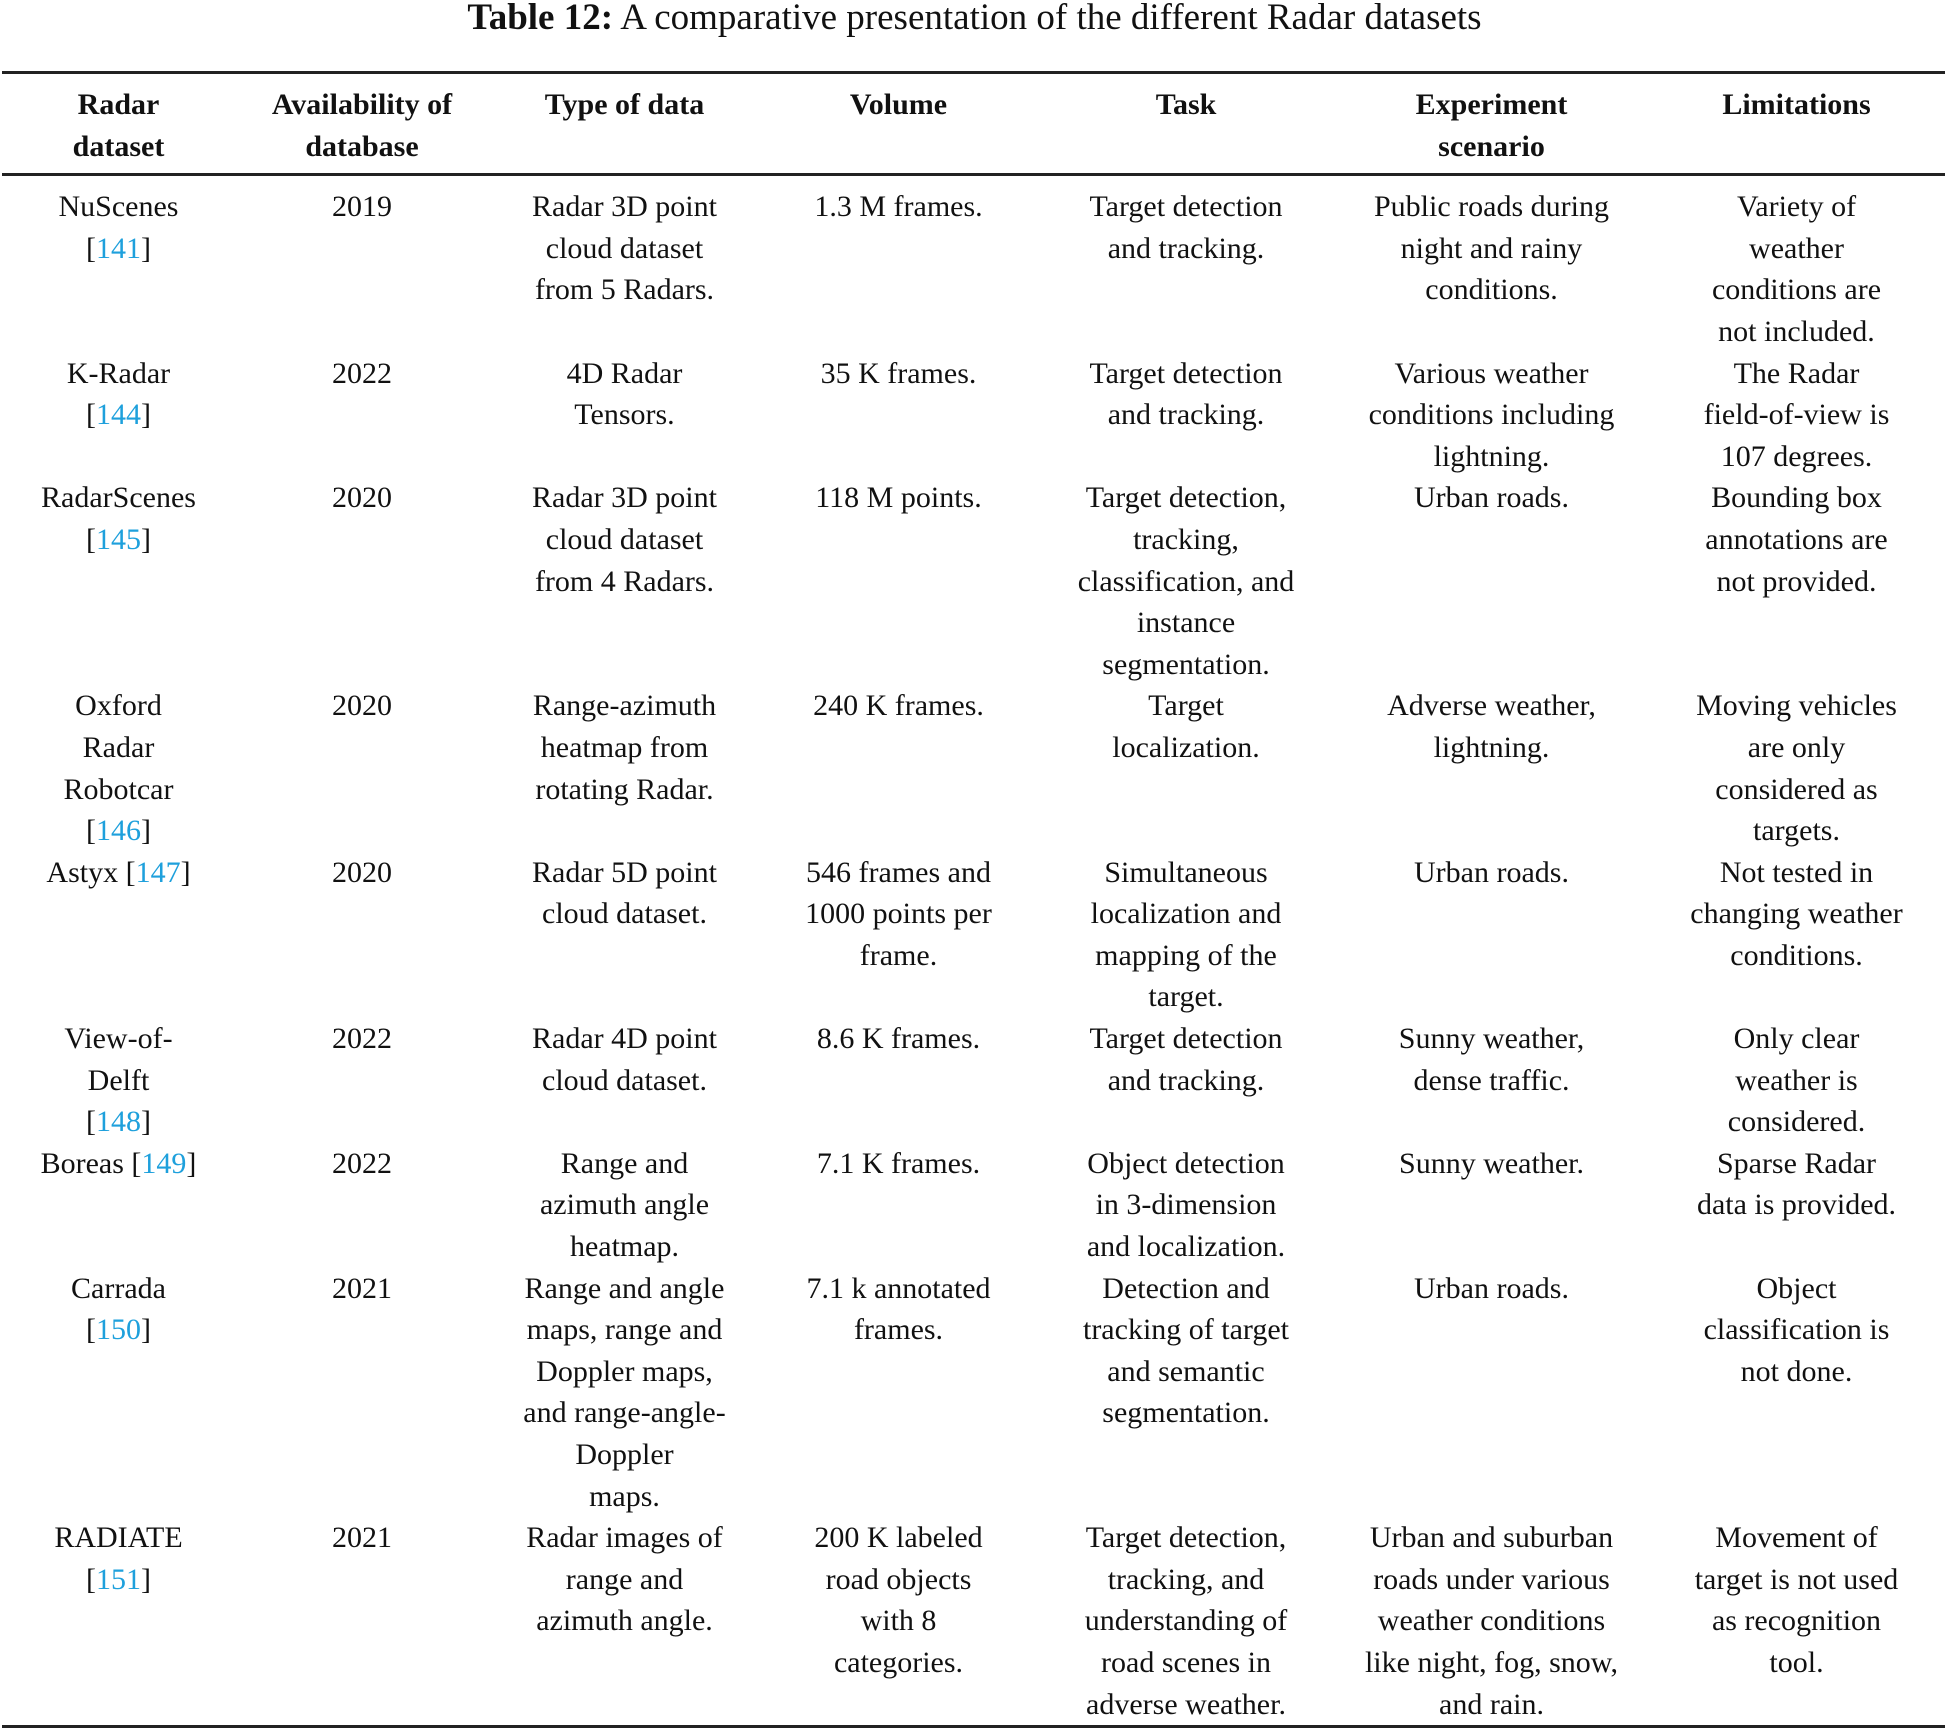  What do you see at coordinates (118, 394) in the screenshot?
I see `dataset-name-cell: K-Radar [144]` at bounding box center [118, 394].